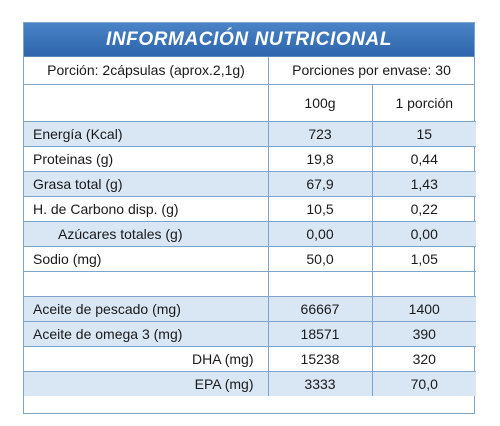 The width and height of the screenshot is (500, 426). Describe the element at coordinates (146, 383) in the screenshot. I see `row-label: EPA (mg)` at that location.